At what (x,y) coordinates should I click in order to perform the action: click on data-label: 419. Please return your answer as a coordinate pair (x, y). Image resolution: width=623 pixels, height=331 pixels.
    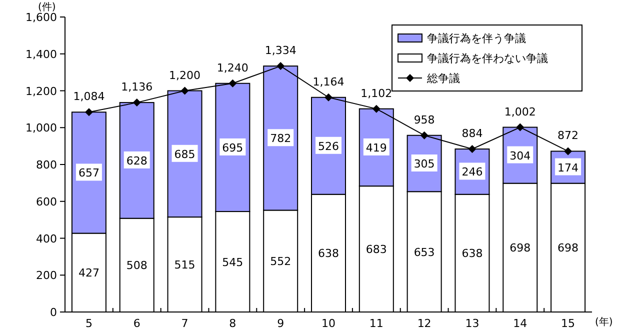
    Looking at the image, I should click on (376, 147).